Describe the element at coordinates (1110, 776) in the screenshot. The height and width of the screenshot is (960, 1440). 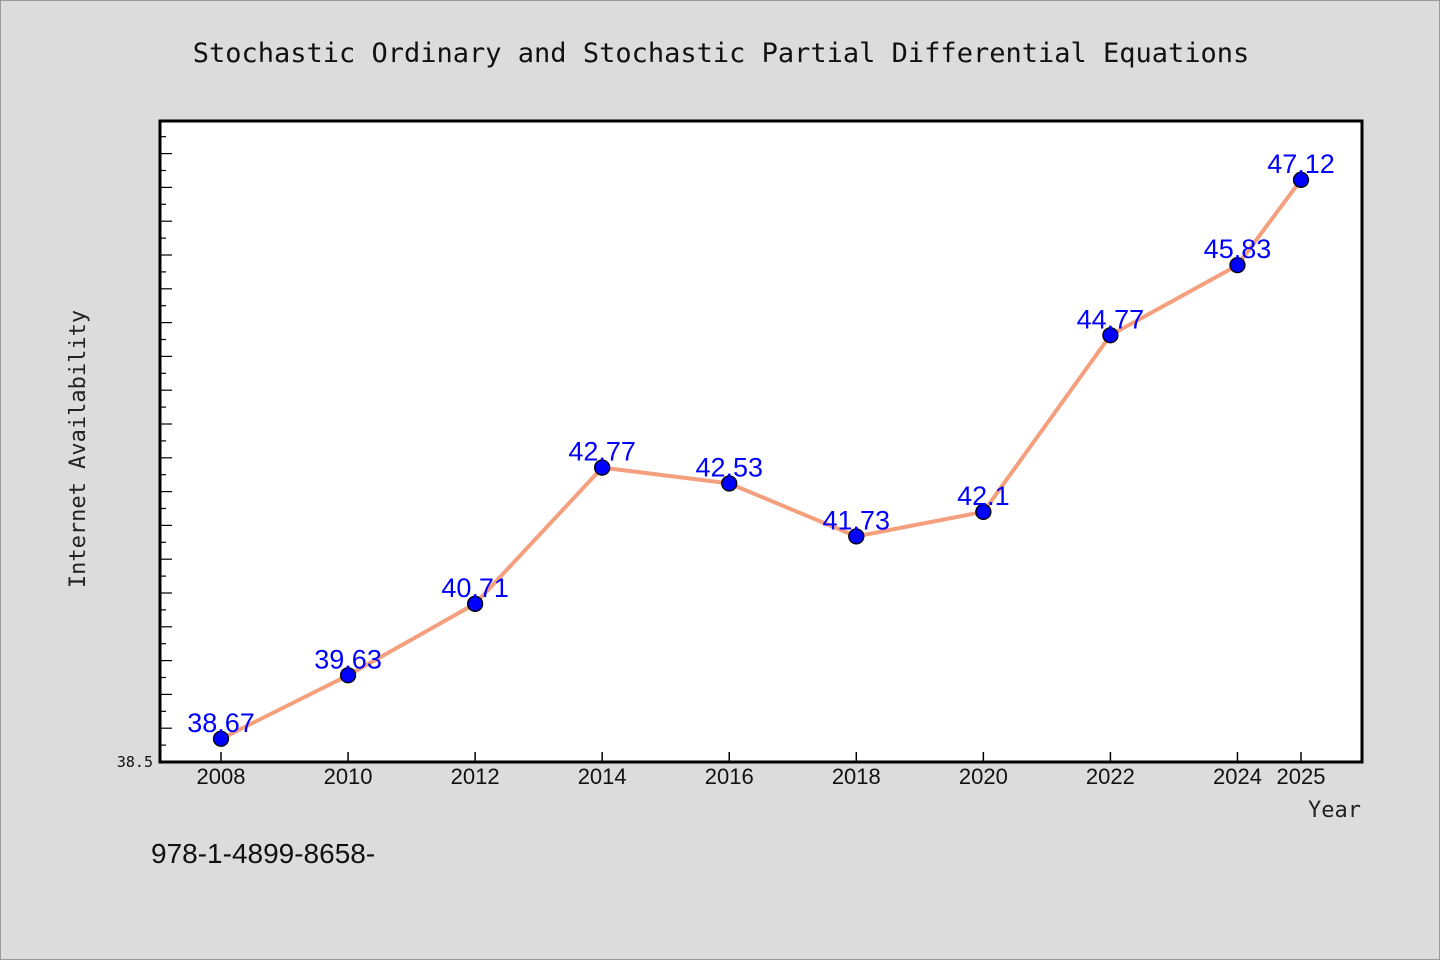
I see `x-tick-label: 2022` at that location.